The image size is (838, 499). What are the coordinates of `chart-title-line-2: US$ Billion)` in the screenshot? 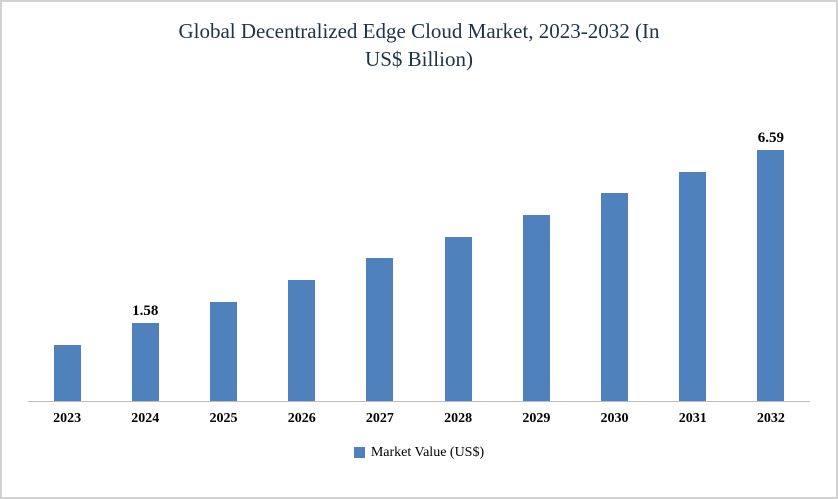 It's located at (419, 59).